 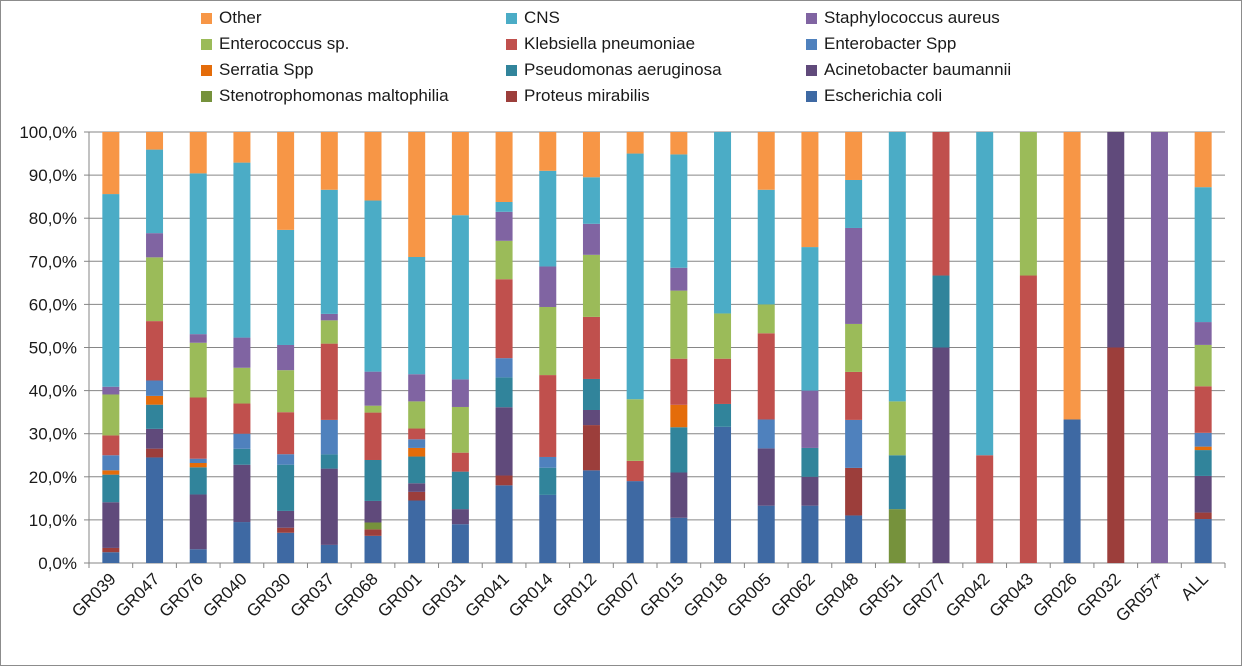 What do you see at coordinates (269, 595) in the screenshot?
I see `x-tick-label: GR030` at bounding box center [269, 595].